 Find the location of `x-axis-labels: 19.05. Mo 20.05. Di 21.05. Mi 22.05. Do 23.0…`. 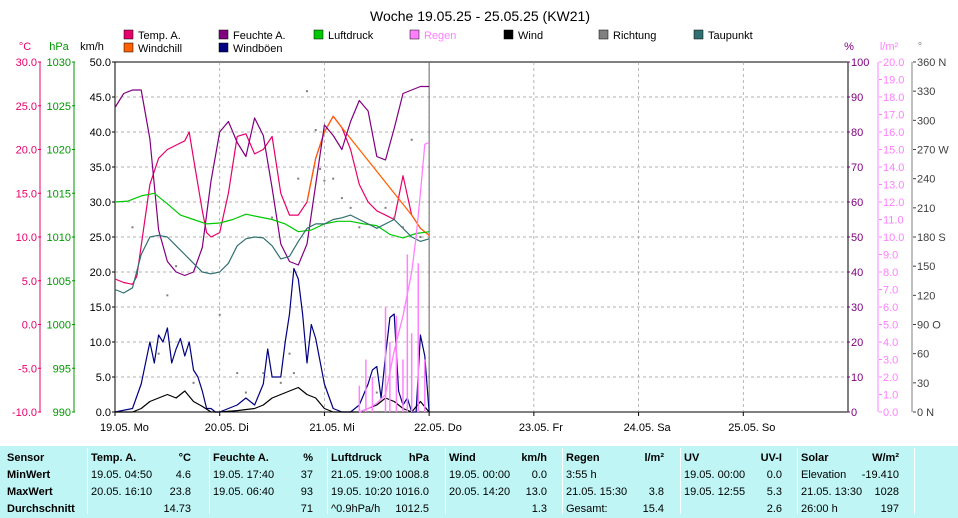

x-axis-labels: 19.05. Mo 20.05. Di 21.05. Mi 22.05. Do 23.0… is located at coordinates (437, 423).